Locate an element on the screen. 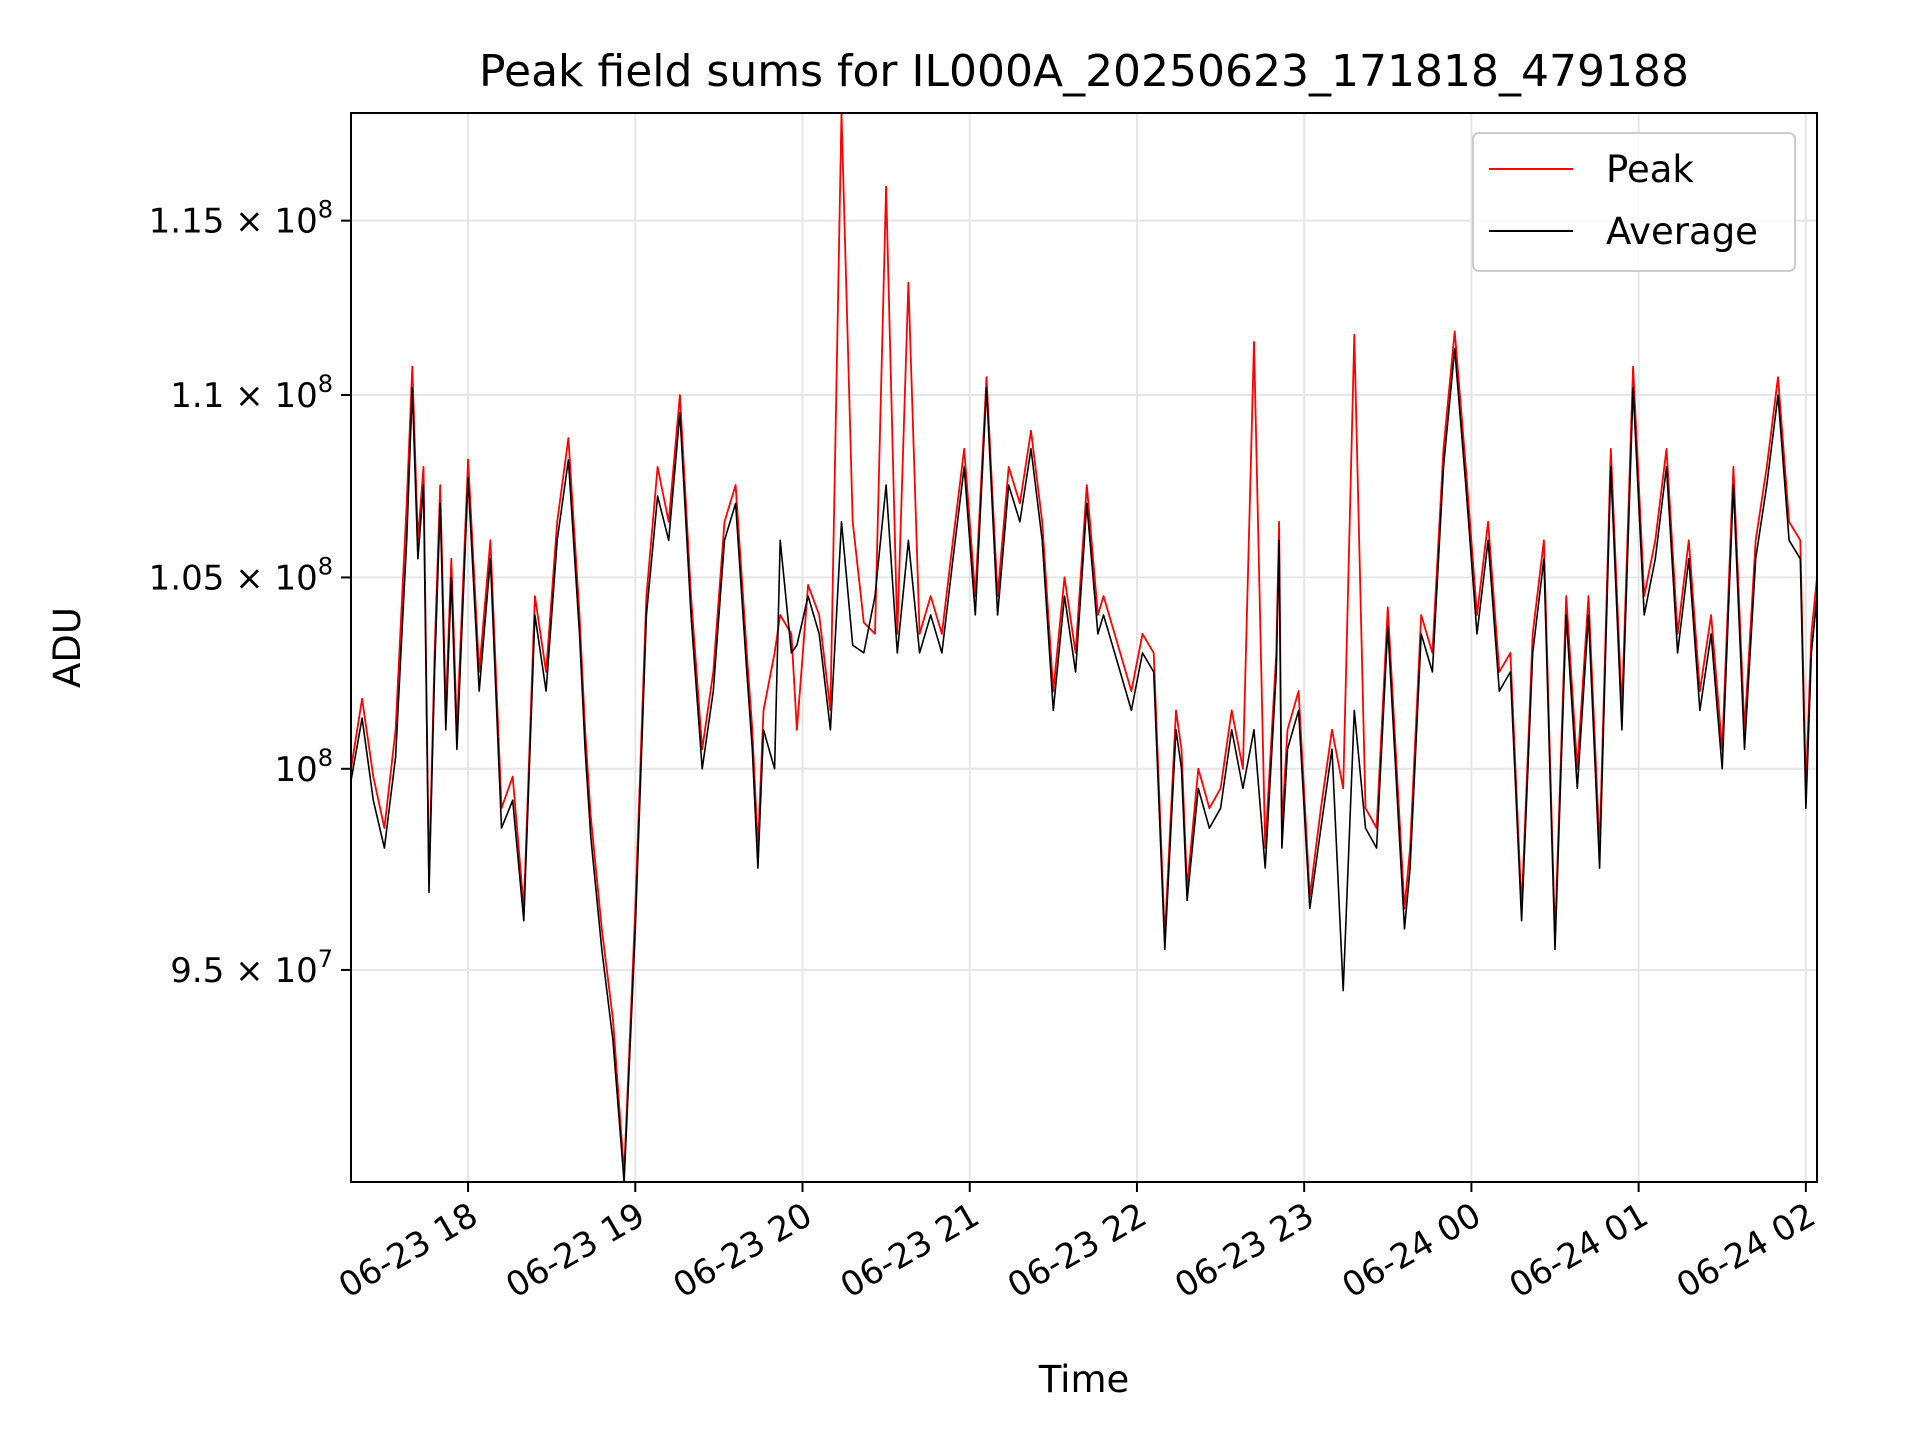  x-tick-label: 06-23 19 is located at coordinates (575, 1250).